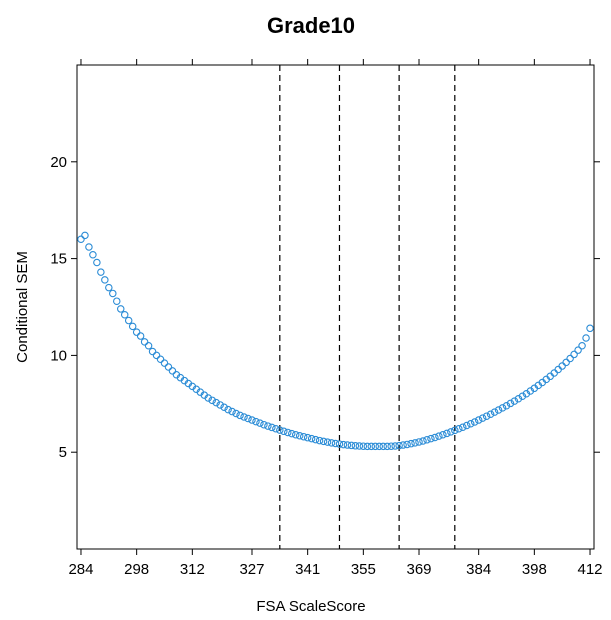  I want to click on x-tick-label: 298, so click(136, 569).